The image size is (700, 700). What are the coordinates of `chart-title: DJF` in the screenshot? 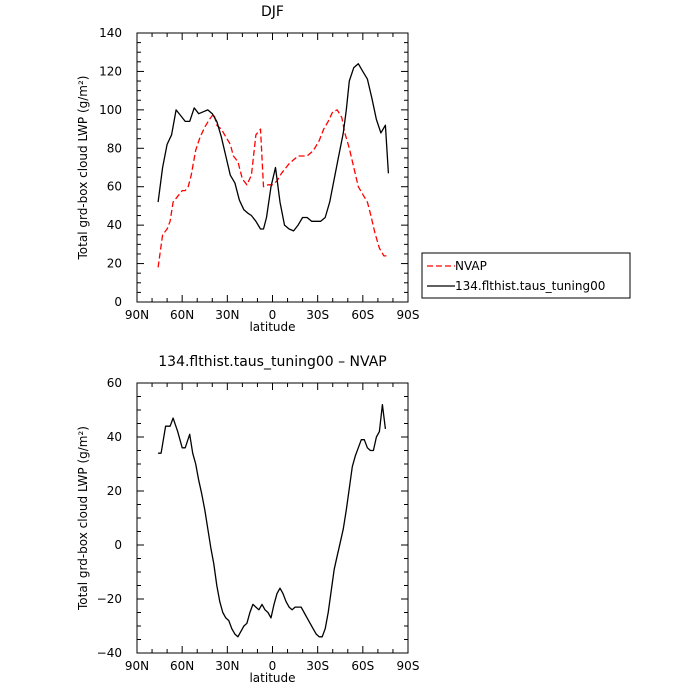 It's located at (272, 12).